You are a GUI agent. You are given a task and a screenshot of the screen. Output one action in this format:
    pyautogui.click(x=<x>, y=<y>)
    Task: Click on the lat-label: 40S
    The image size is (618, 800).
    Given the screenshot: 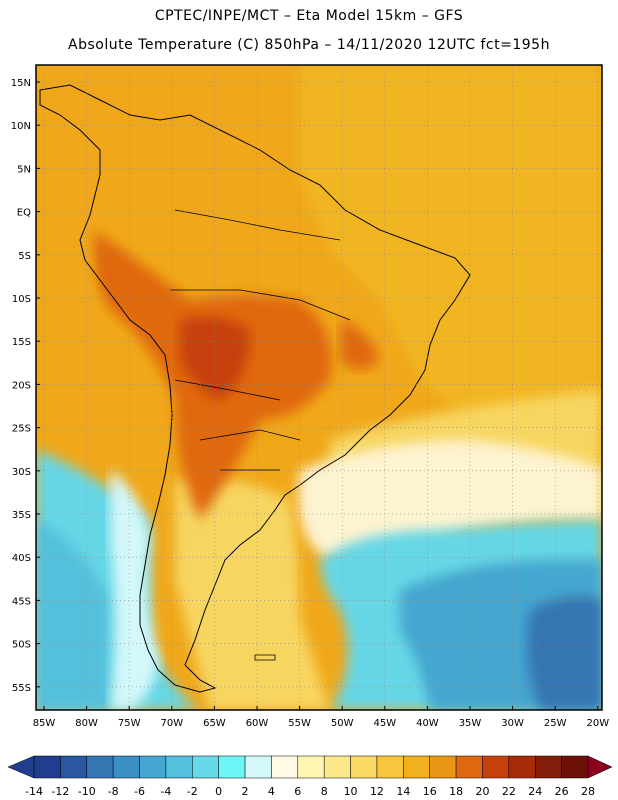 What is the action you would take?
    pyautogui.click(x=21, y=558)
    